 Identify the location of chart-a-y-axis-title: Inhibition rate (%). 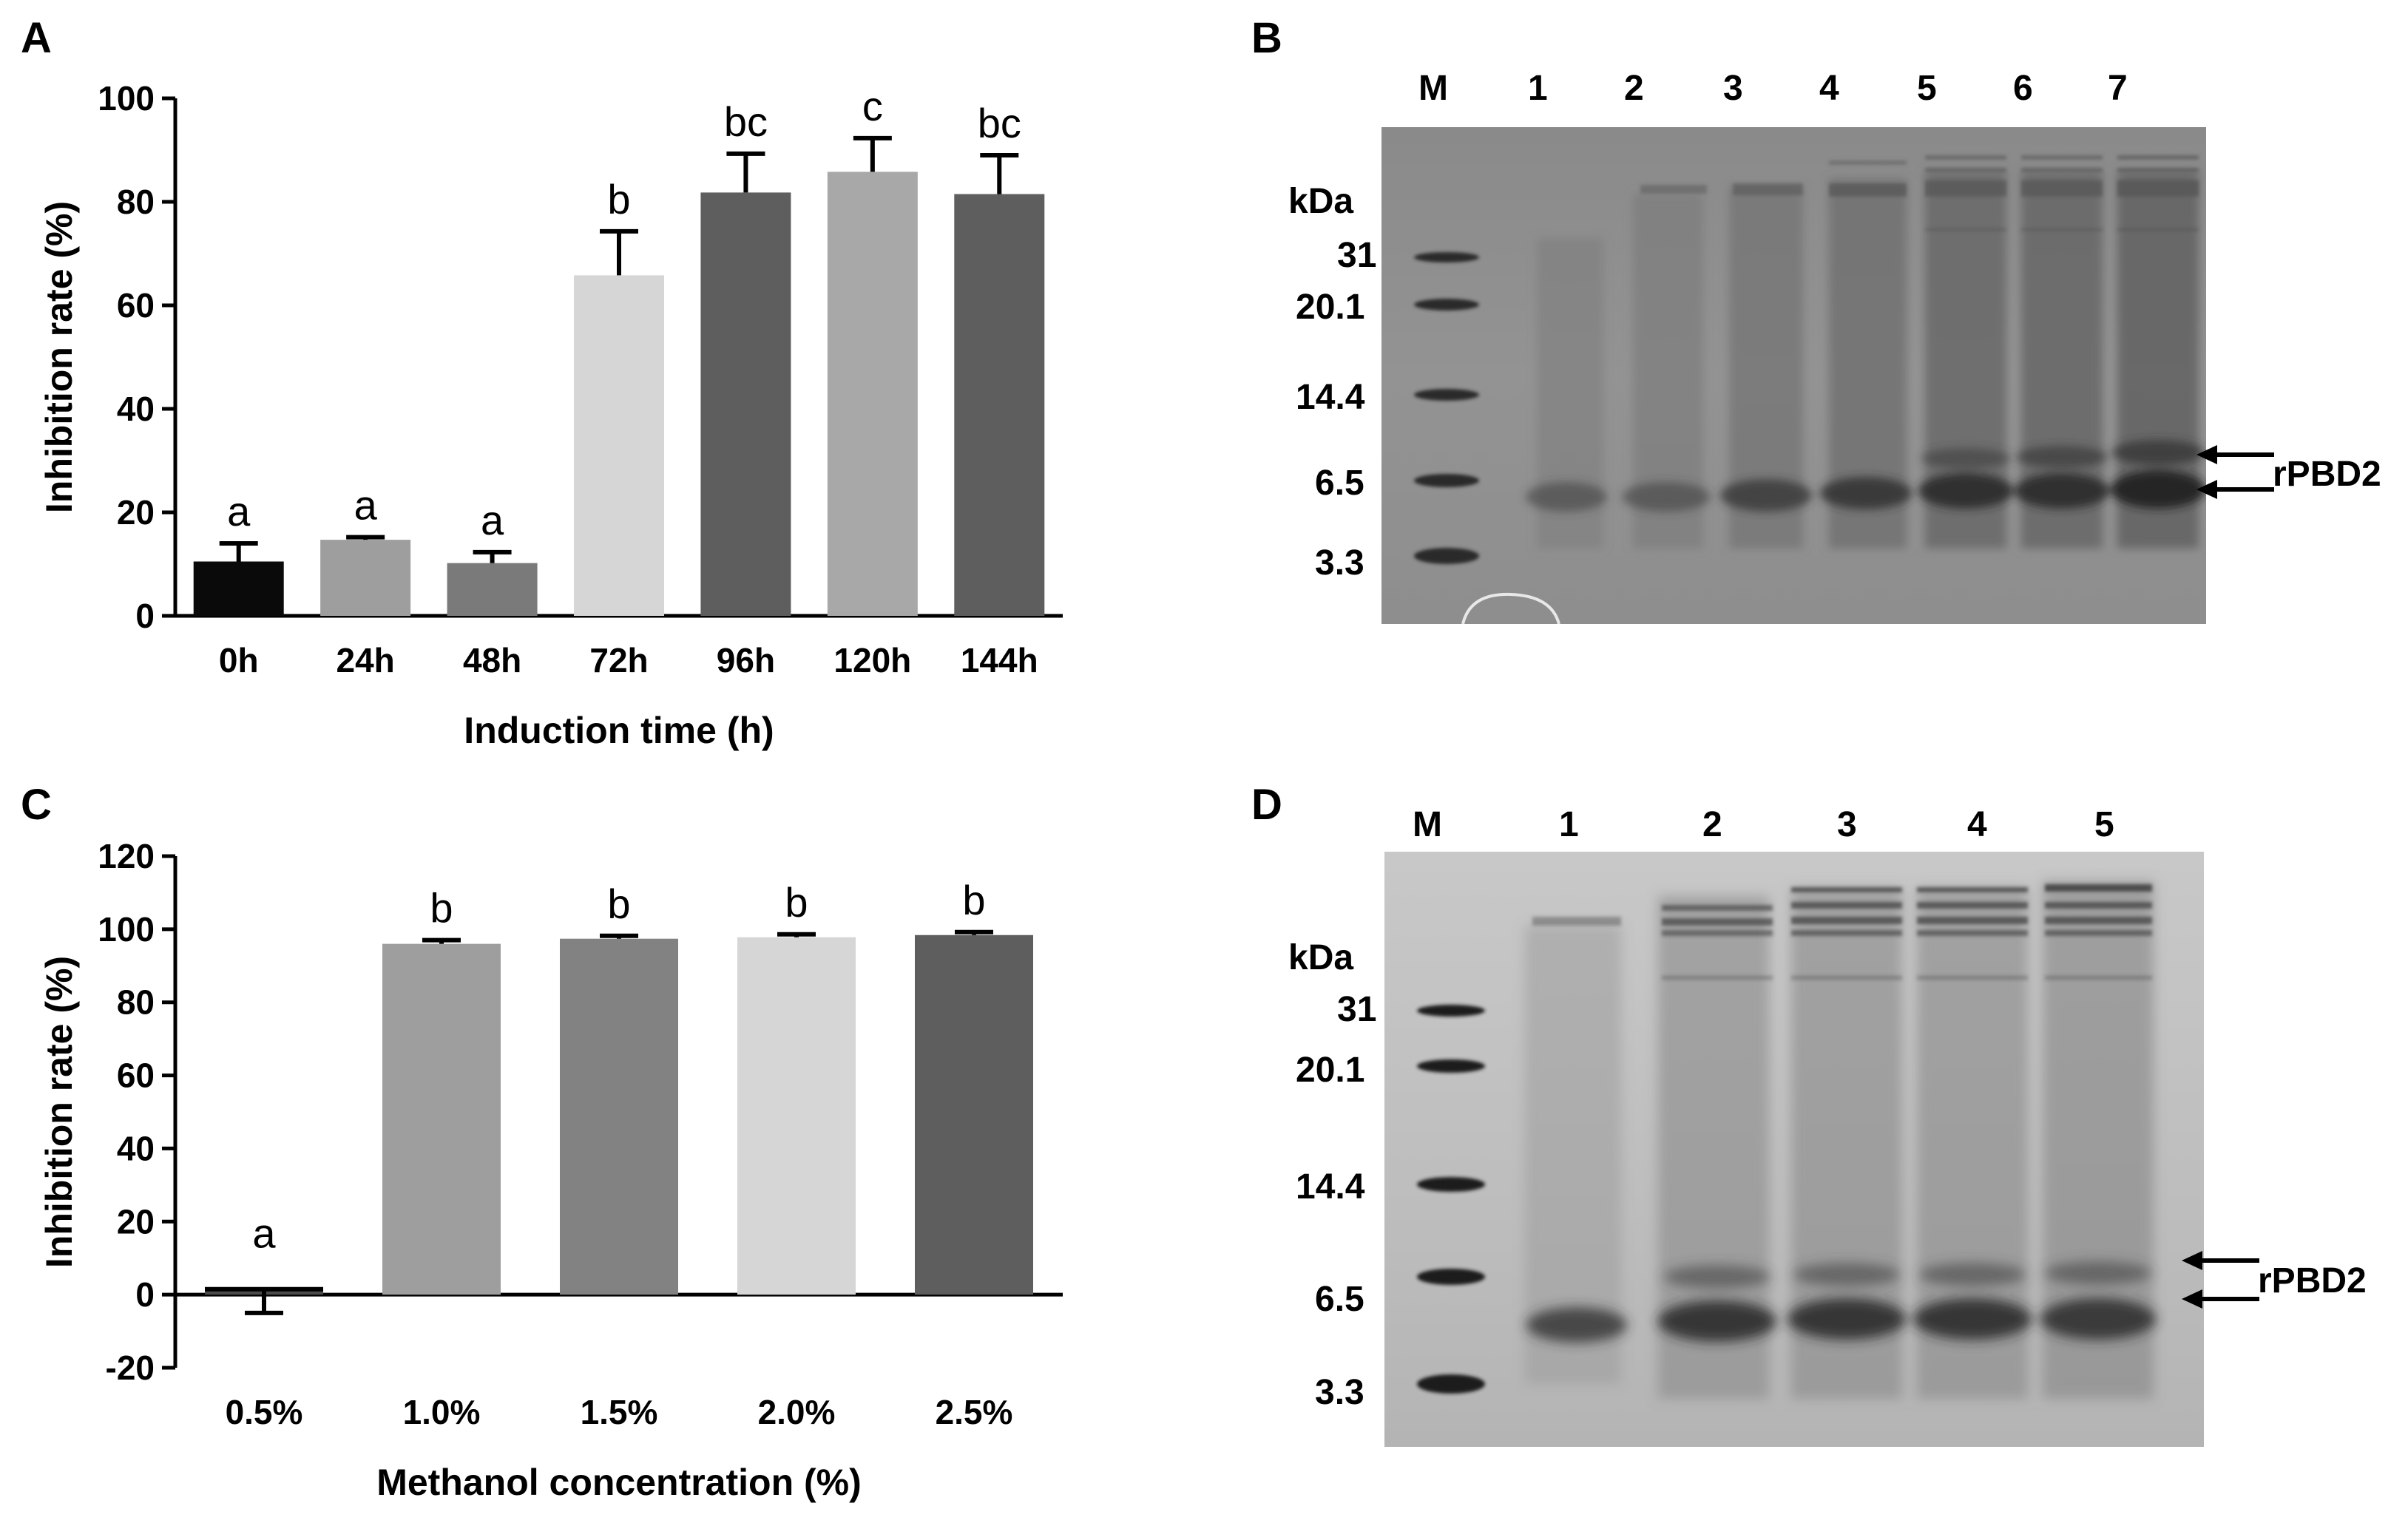
(59, 357).